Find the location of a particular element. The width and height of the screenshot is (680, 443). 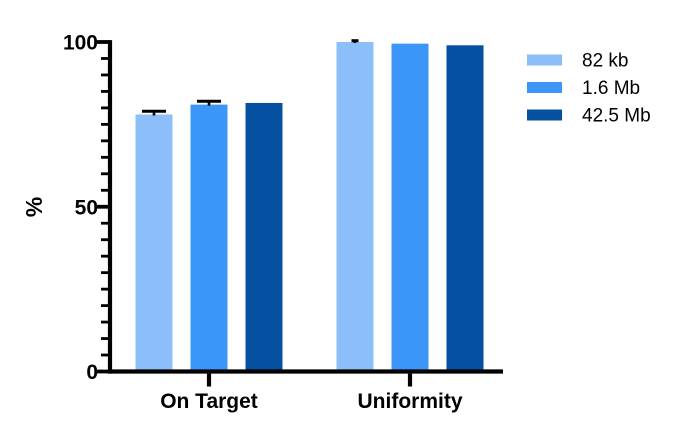

y-tick-label: 0 is located at coordinates (92, 372).